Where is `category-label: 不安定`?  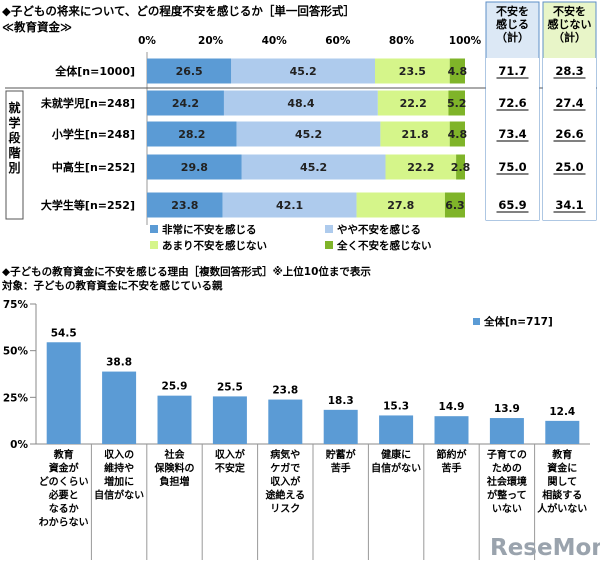 category-label: 不安定 is located at coordinates (230, 468).